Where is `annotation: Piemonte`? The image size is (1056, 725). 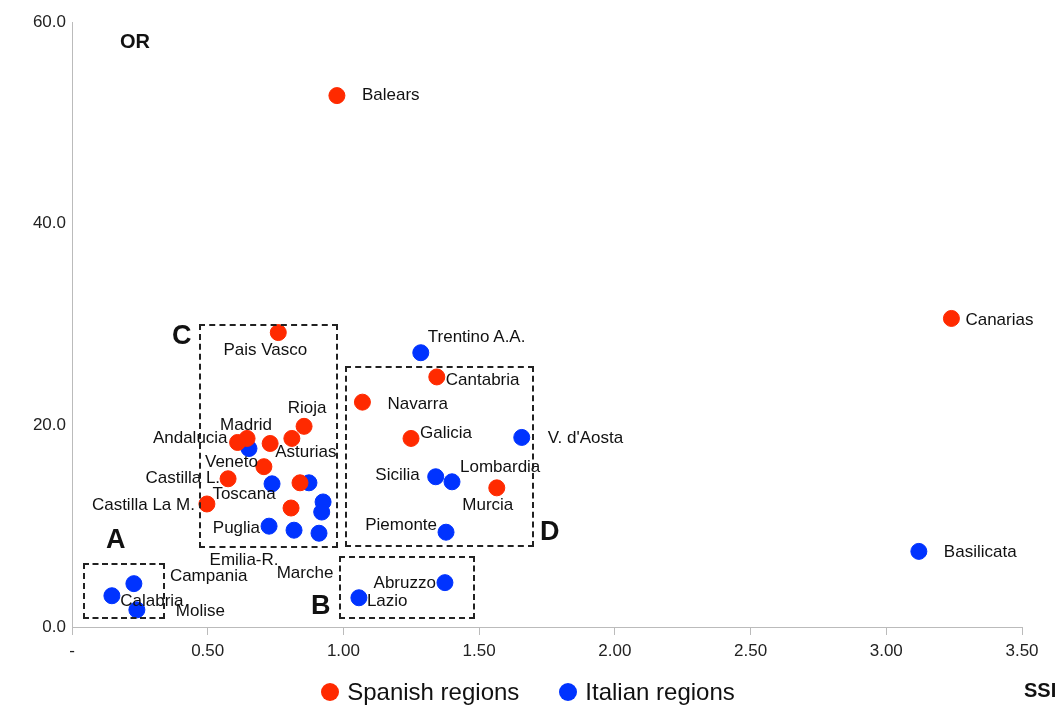 annotation: Piemonte is located at coordinates (401, 524).